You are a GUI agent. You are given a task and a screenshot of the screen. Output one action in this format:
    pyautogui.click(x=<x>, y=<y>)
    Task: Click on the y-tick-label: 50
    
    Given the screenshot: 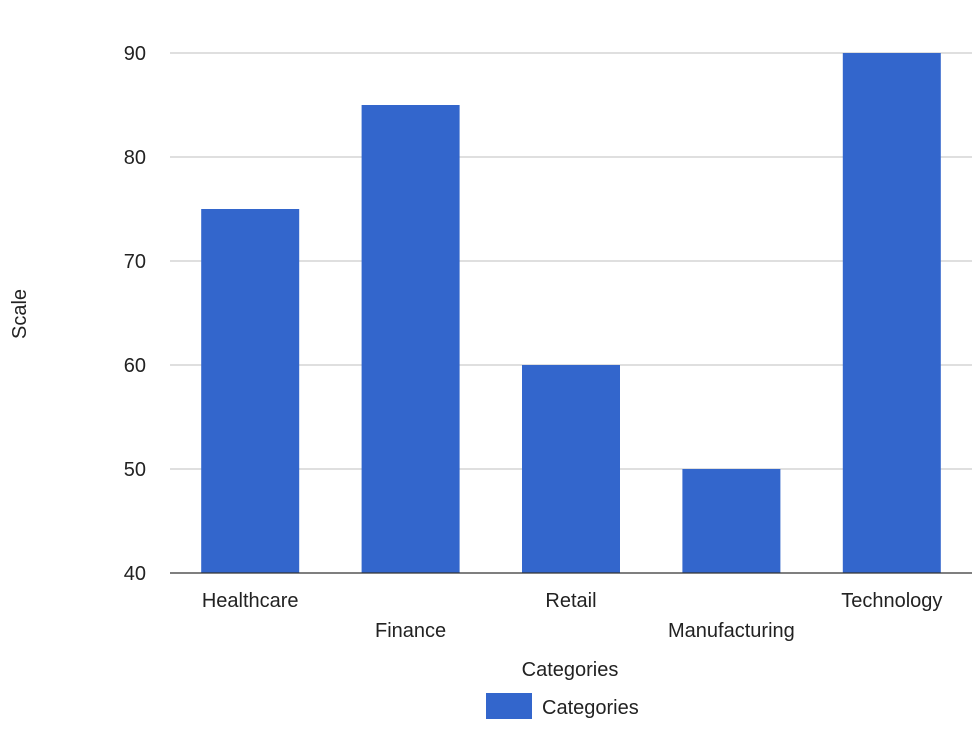 What is the action you would take?
    pyautogui.click(x=135, y=470)
    